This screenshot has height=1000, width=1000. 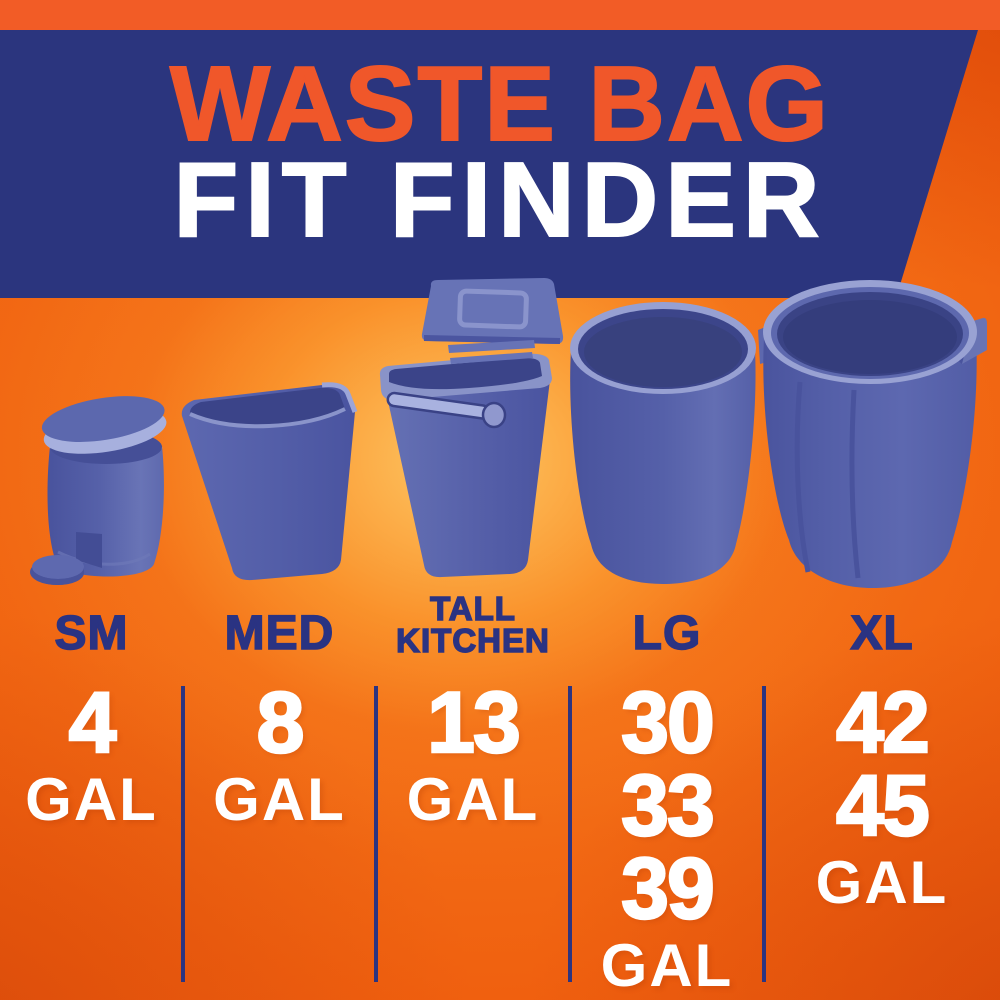 What do you see at coordinates (668, 723) in the screenshot?
I see `gal-value: 30` at bounding box center [668, 723].